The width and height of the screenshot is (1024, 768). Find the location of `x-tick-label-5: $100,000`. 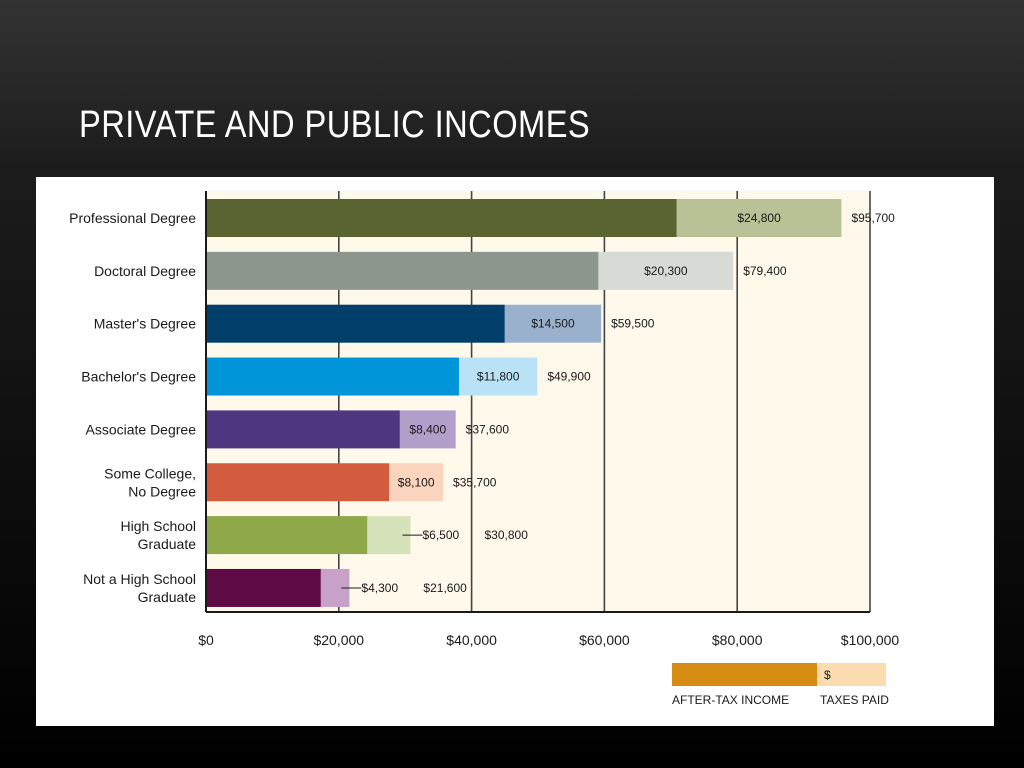

x-tick-label-5: $100,000 is located at coordinates (870, 640).